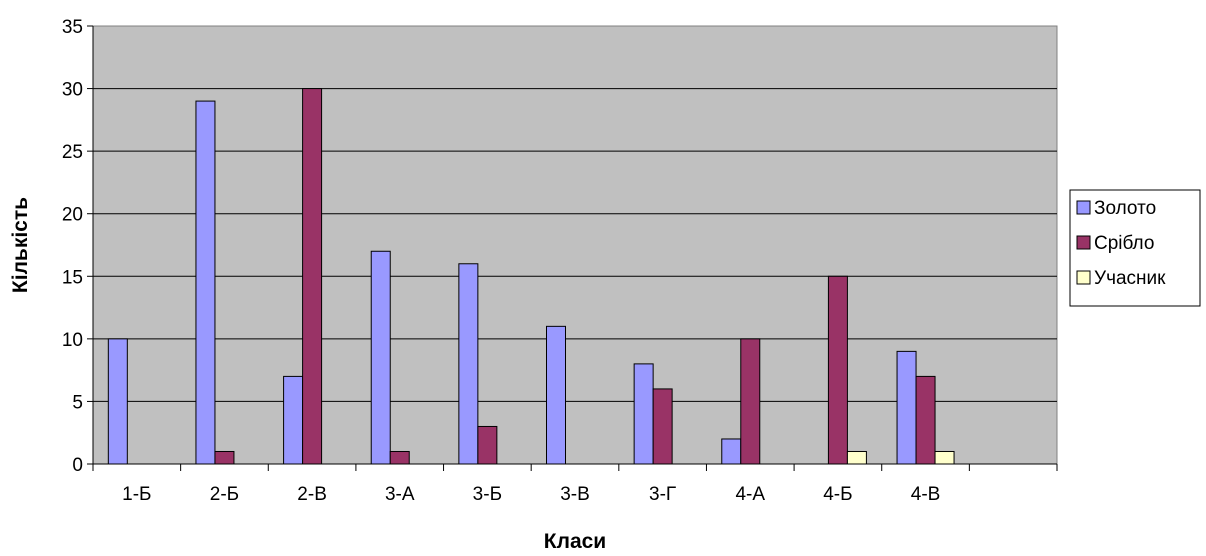 The image size is (1206, 556). What do you see at coordinates (575, 494) in the screenshot?
I see `x-tick-label: 3-В` at bounding box center [575, 494].